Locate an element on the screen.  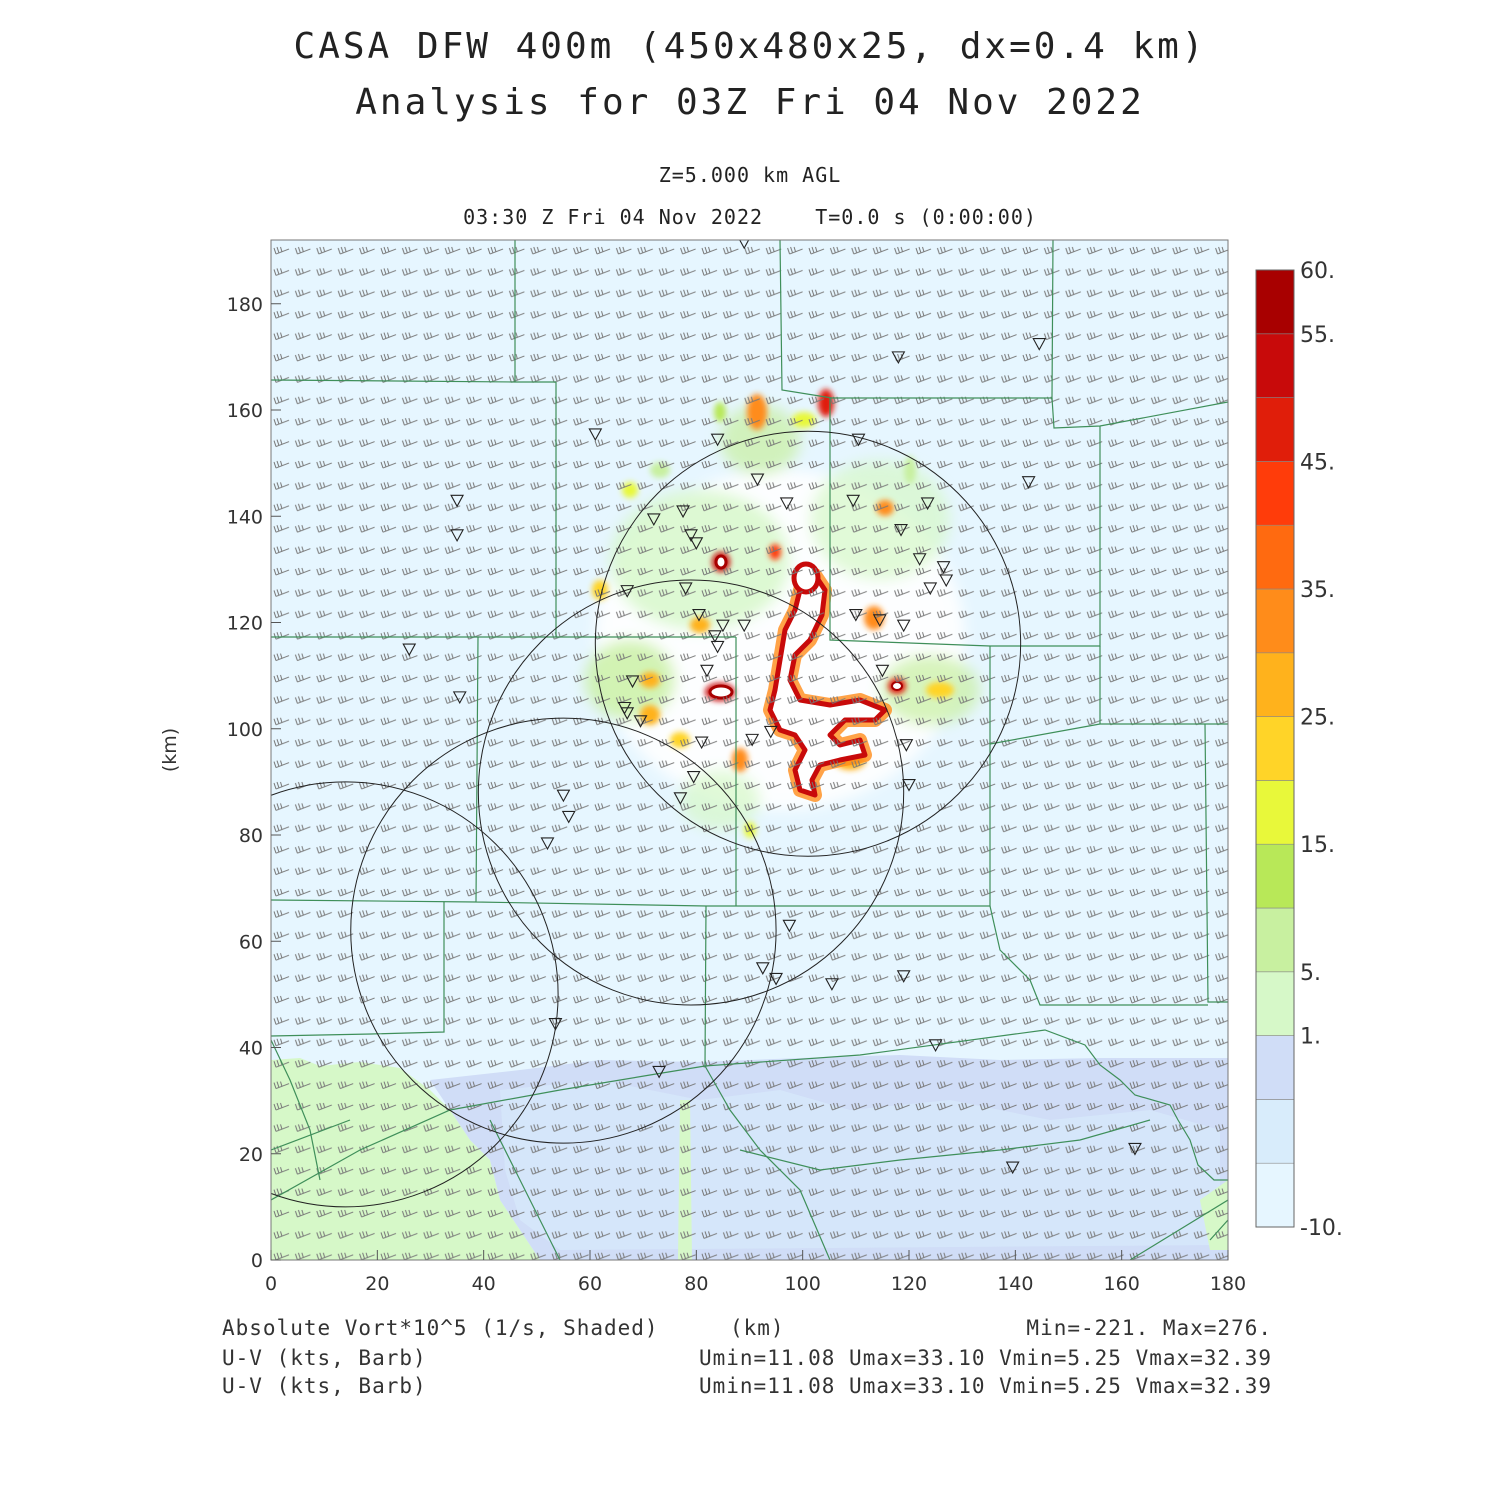
colorbar-label: -10. is located at coordinates (1321, 1228).